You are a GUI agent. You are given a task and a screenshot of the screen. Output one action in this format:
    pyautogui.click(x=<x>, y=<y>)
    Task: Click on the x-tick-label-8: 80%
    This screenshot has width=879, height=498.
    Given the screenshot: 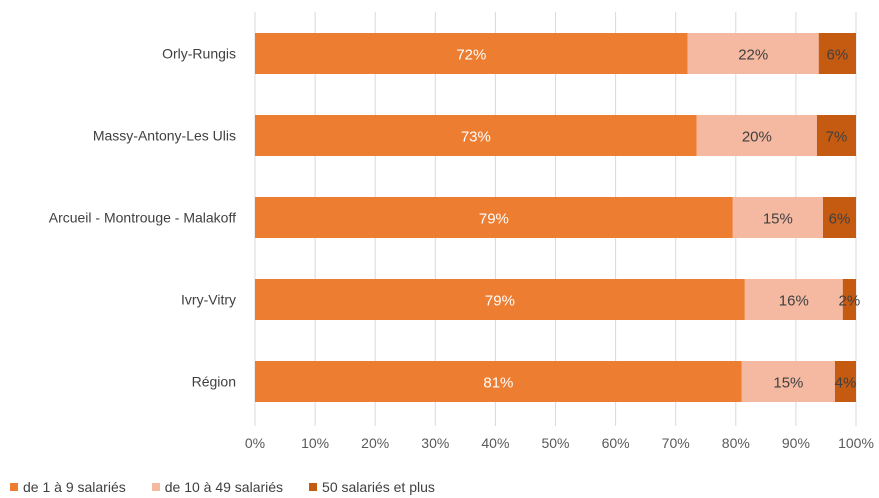 What is the action you would take?
    pyautogui.click(x=736, y=443)
    